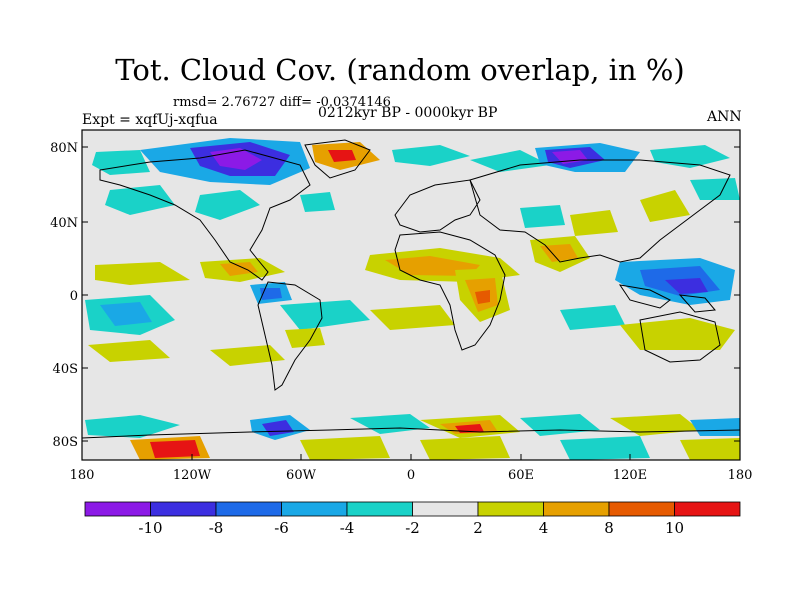 The image size is (800, 600). Describe the element at coordinates (150, 120) in the screenshot. I see `experiment-label: Expt = xqfUj-xqfua` at that location.